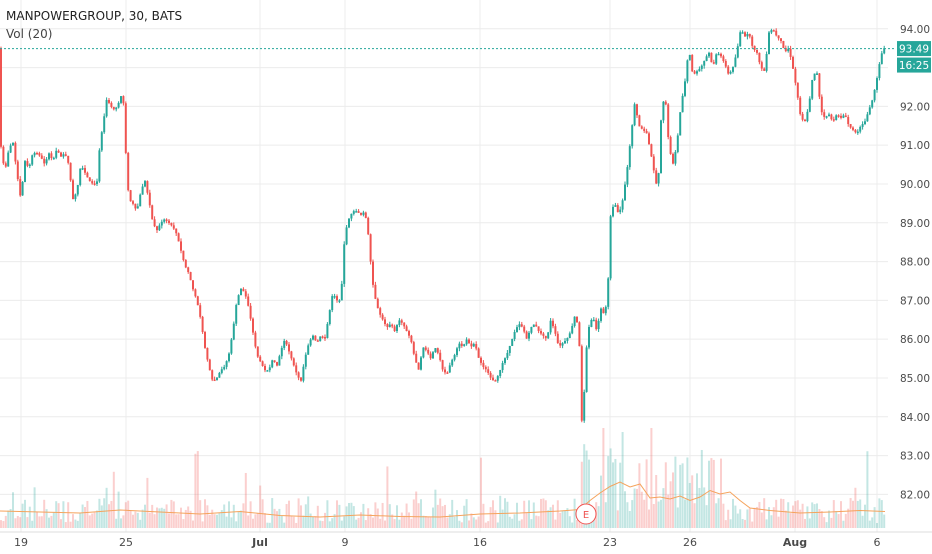 Image resolution: width=932 pixels, height=554 pixels. What do you see at coordinates (466, 540) in the screenshot?
I see `time-axis: 19 25 Jul 9 16 23 26 Aug 6` at bounding box center [466, 540].